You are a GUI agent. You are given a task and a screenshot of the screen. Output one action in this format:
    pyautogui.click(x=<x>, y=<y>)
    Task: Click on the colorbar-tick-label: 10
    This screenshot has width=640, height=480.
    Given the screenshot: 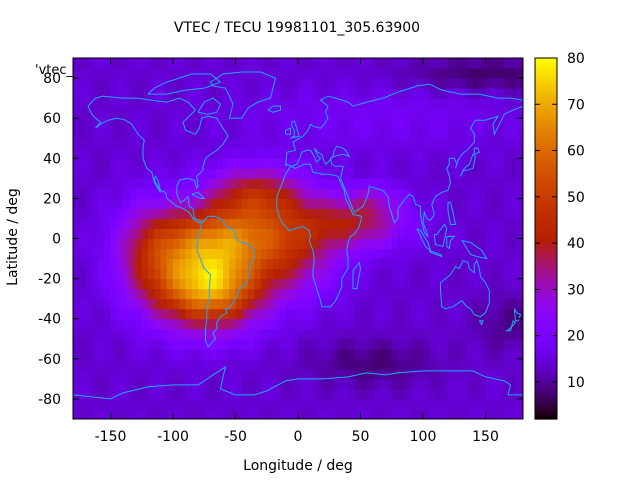 What is the action you would take?
    pyautogui.click(x=576, y=383)
    